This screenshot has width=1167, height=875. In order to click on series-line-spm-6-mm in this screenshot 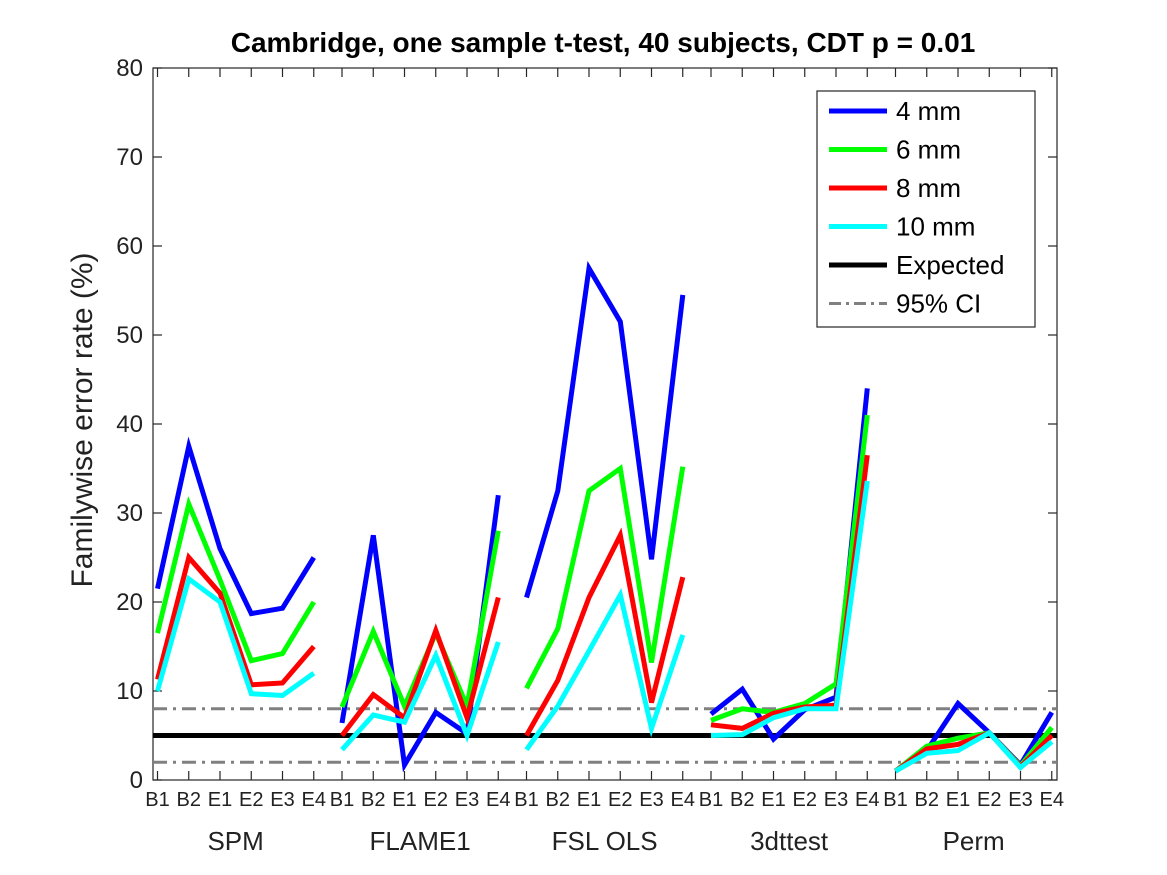, I will do `click(235, 580)`.